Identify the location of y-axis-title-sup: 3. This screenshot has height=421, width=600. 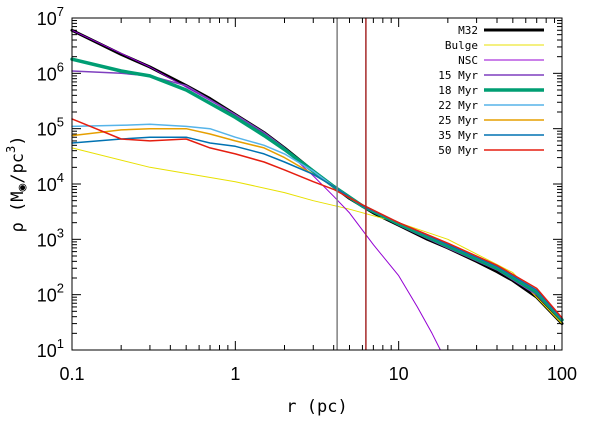
(11, 149).